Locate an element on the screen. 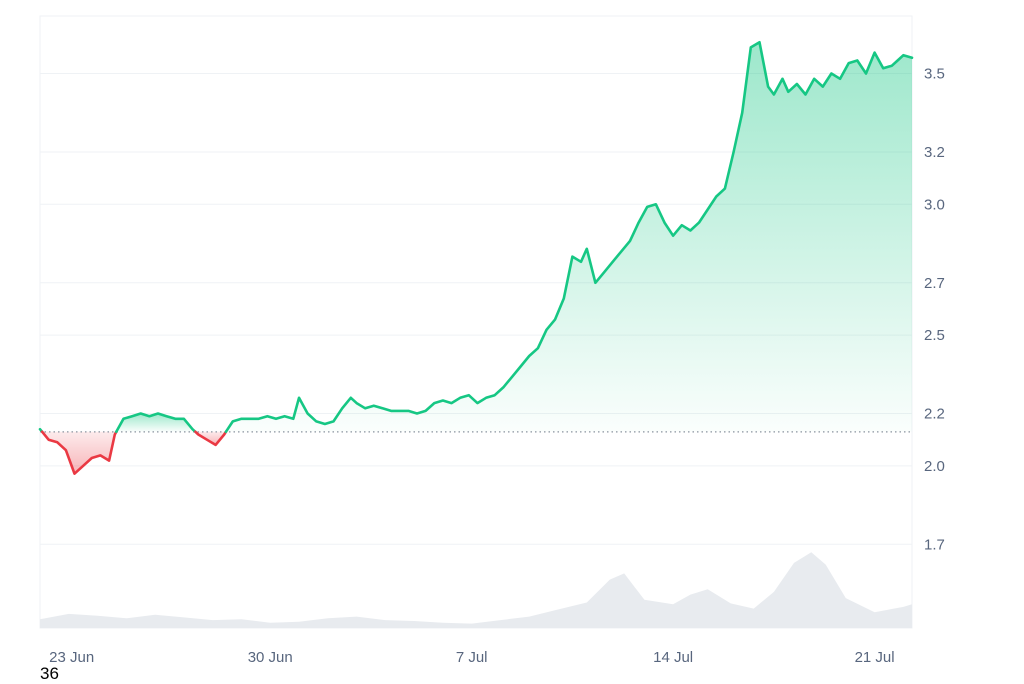 The image size is (1024, 684). y-tick-label: 1.7 is located at coordinates (934, 544).